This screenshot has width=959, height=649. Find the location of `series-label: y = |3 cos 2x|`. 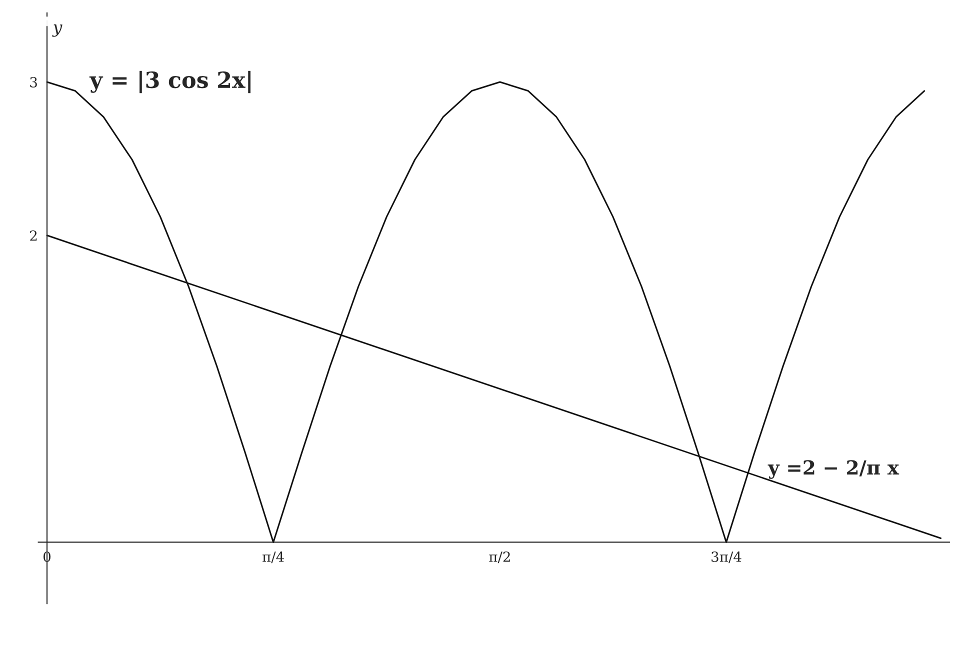

series-label: y = |3 cos 2x| is located at coordinates (169, 82).